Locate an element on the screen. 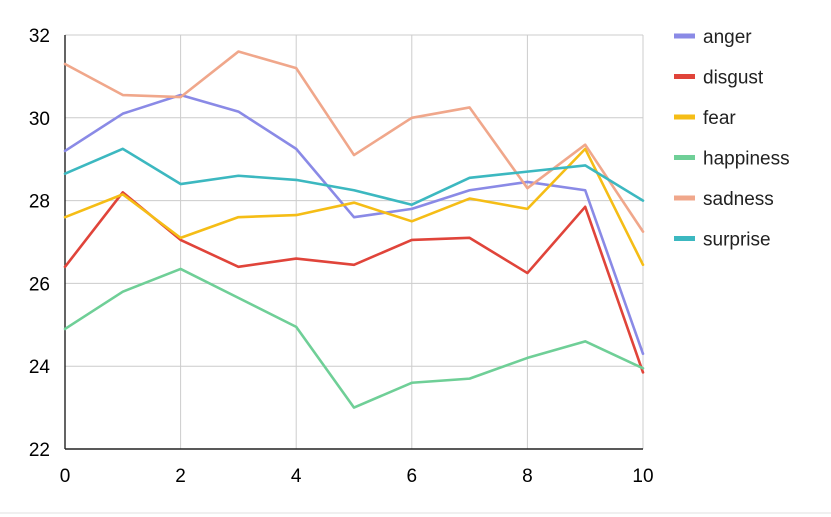  legend-swatch-happiness is located at coordinates (684, 157).